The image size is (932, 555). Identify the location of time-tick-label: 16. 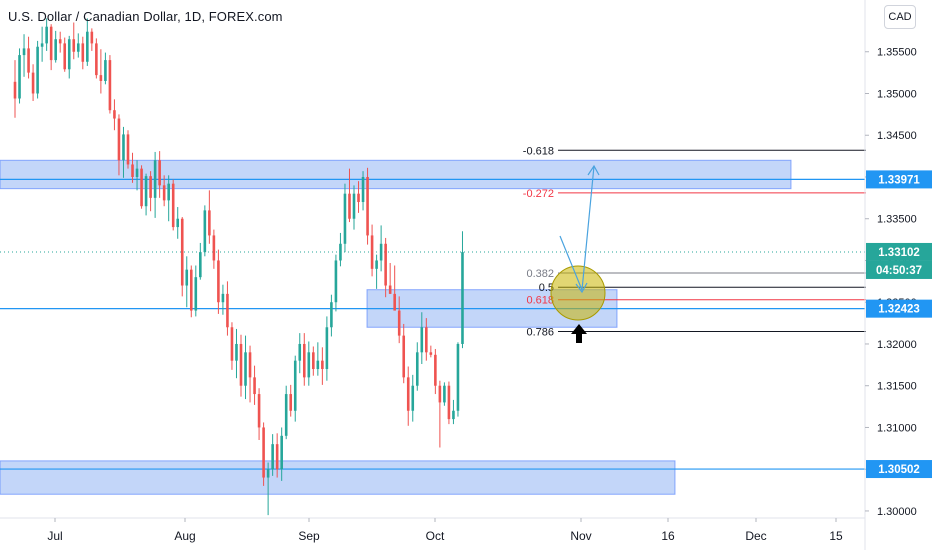
(668, 536).